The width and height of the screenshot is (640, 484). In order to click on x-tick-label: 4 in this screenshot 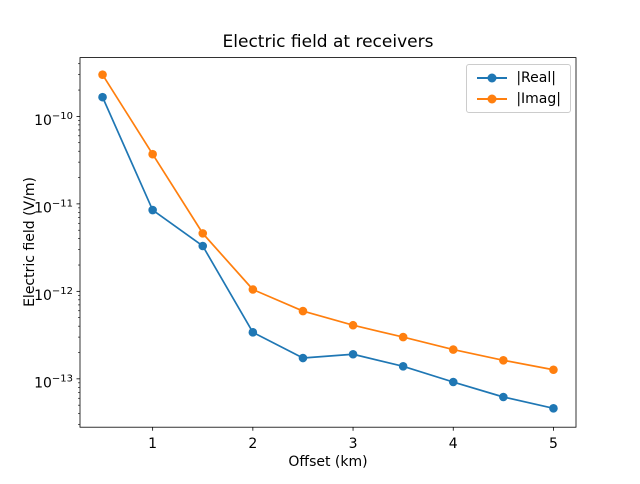, I will do `click(453, 444)`.